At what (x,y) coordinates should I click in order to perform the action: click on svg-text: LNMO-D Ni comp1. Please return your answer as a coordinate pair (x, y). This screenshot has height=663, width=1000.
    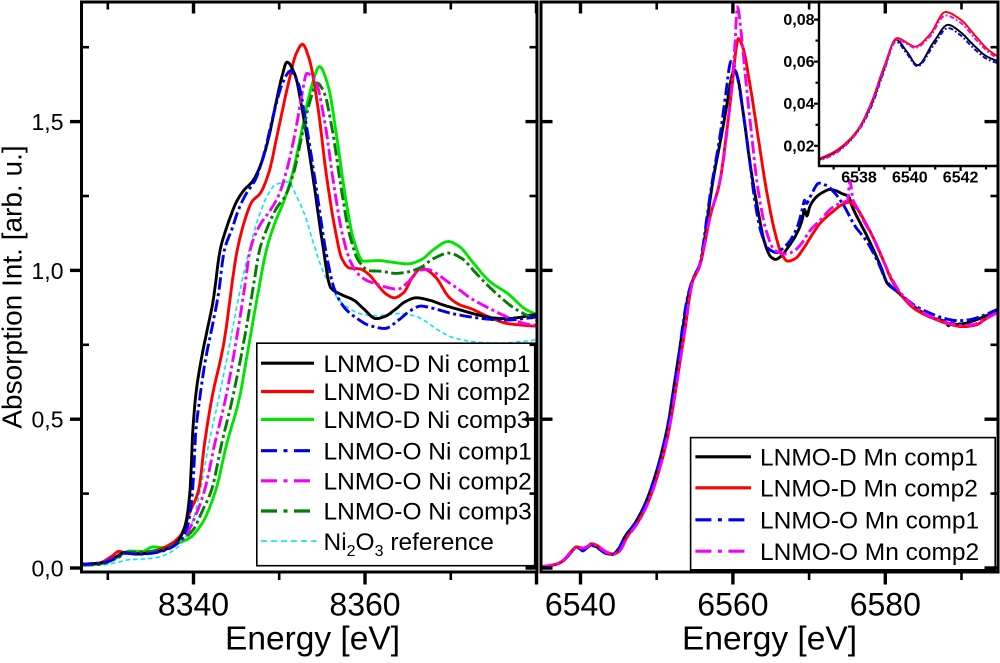
    Looking at the image, I should click on (427, 364).